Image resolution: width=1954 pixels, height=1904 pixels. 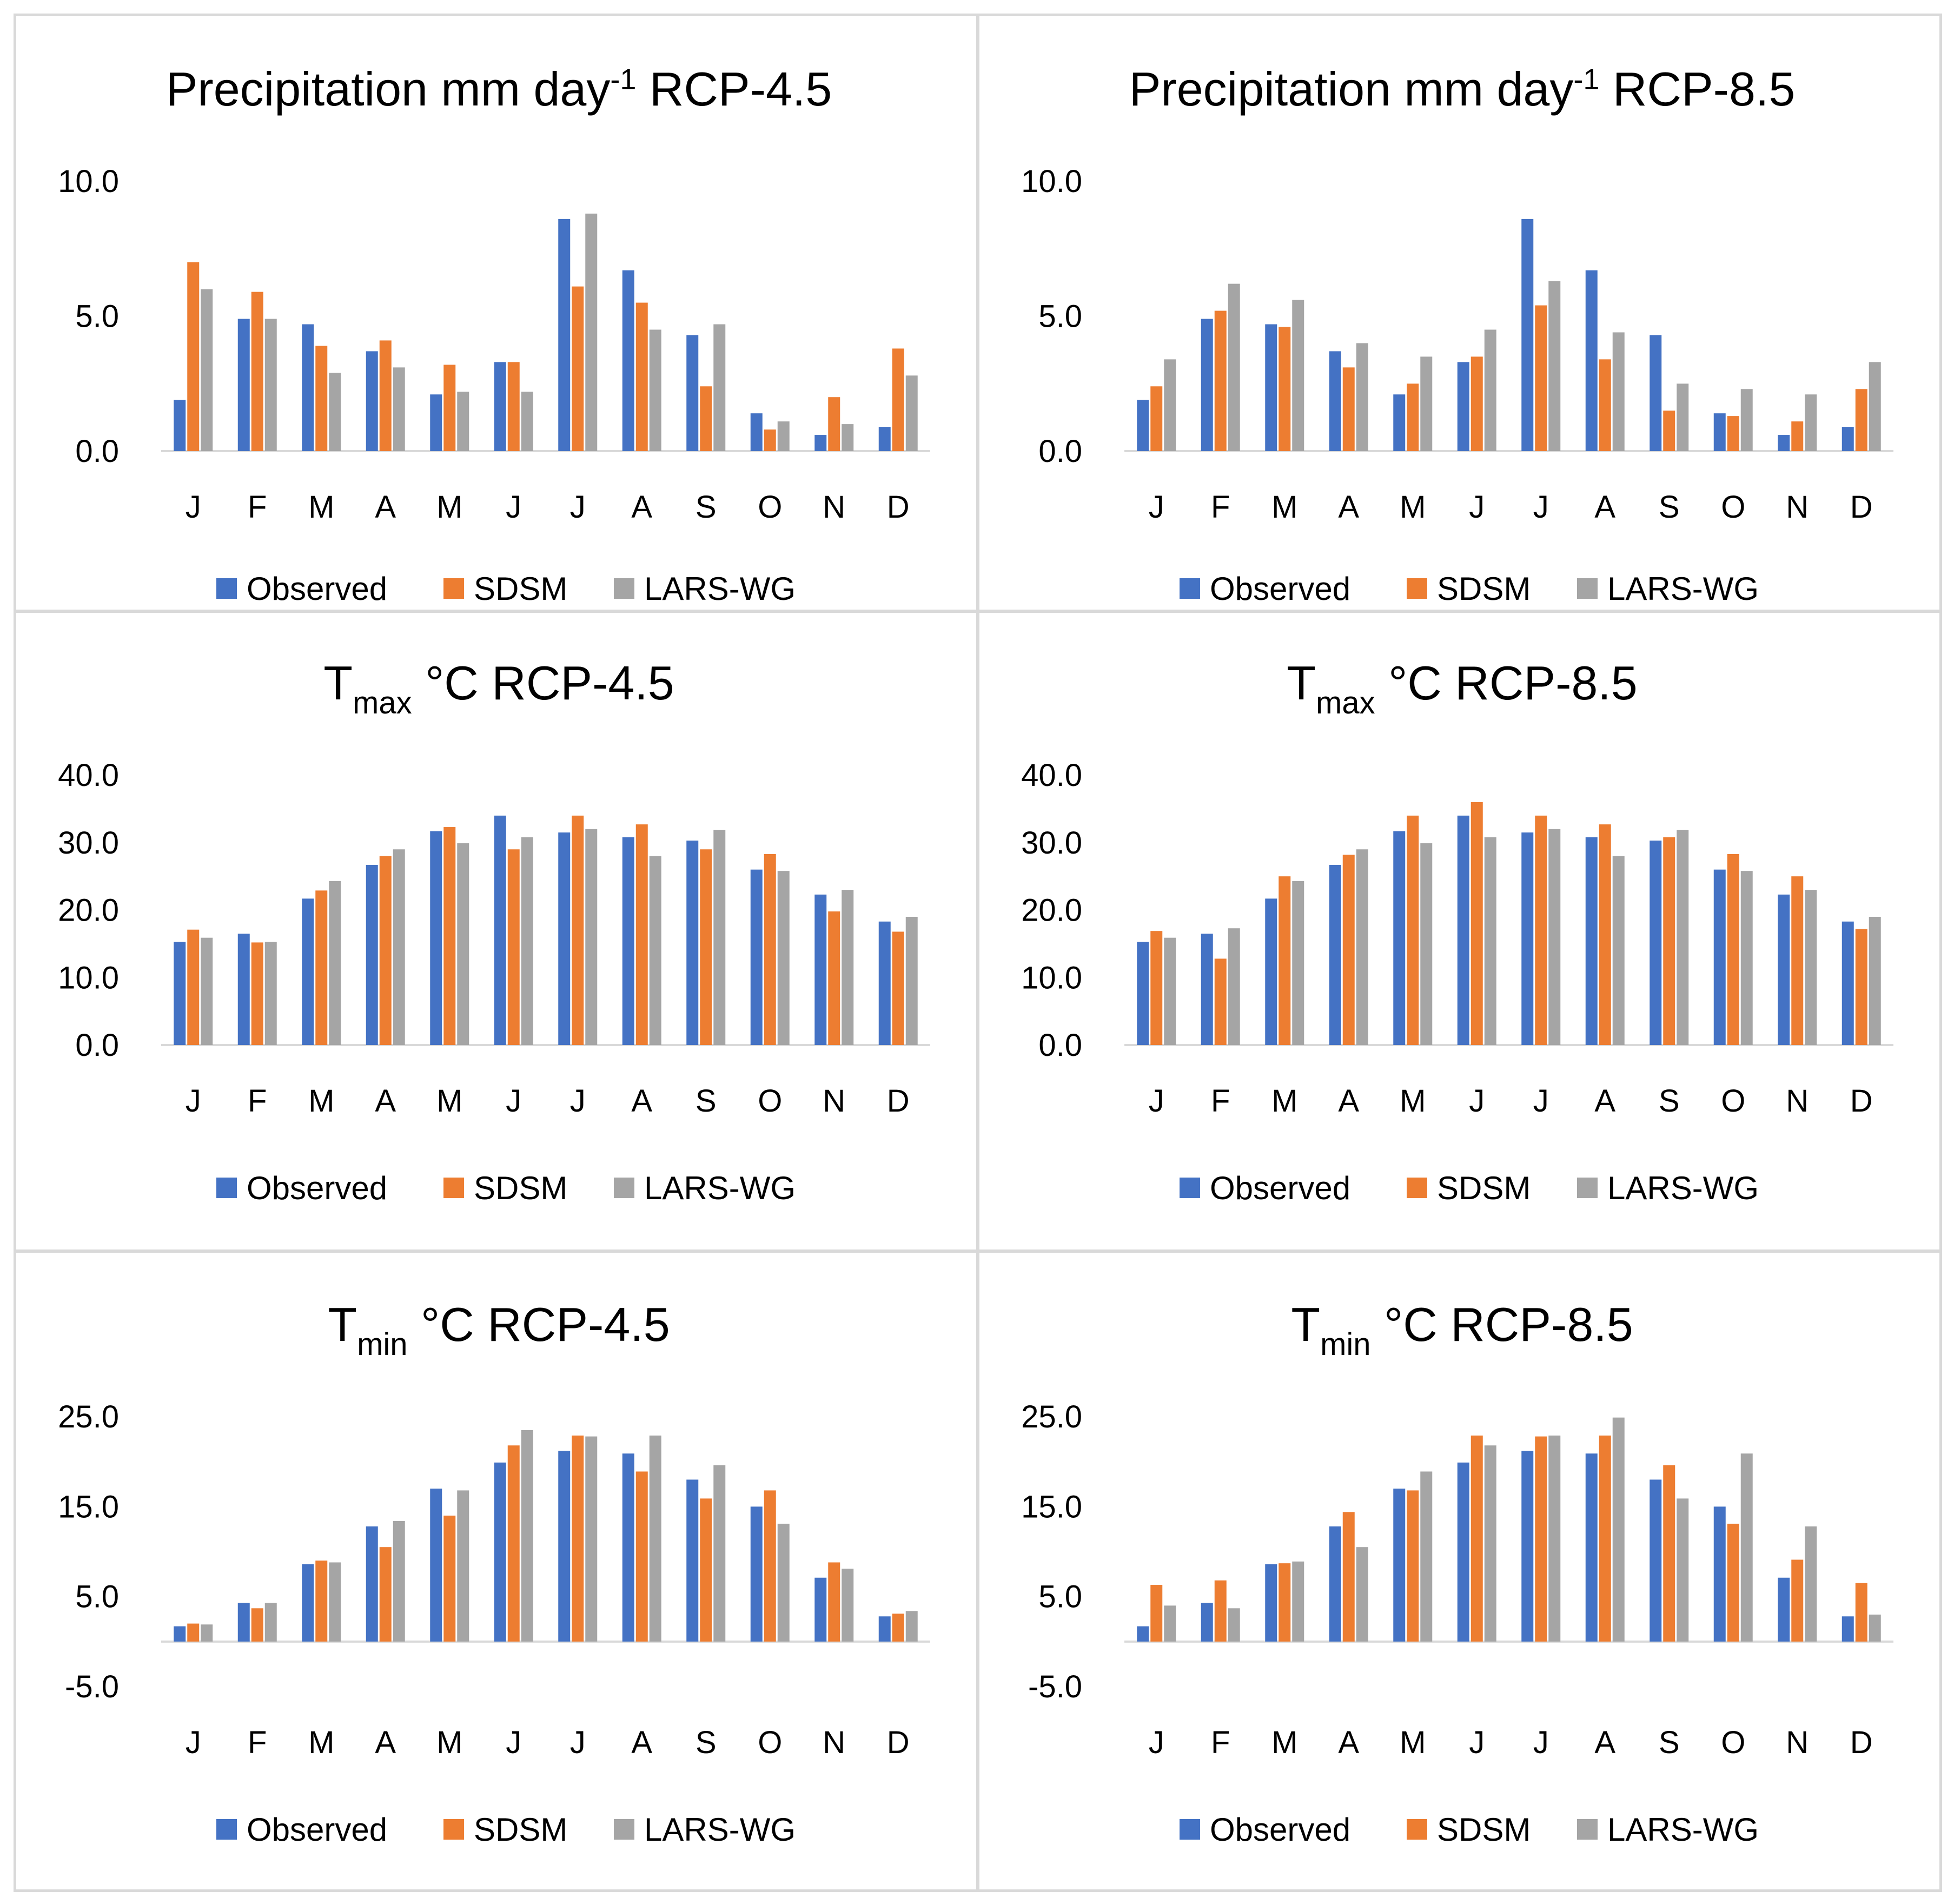 What do you see at coordinates (1051, 910) in the screenshot?
I see `y-tick-label: 20.0` at bounding box center [1051, 910].